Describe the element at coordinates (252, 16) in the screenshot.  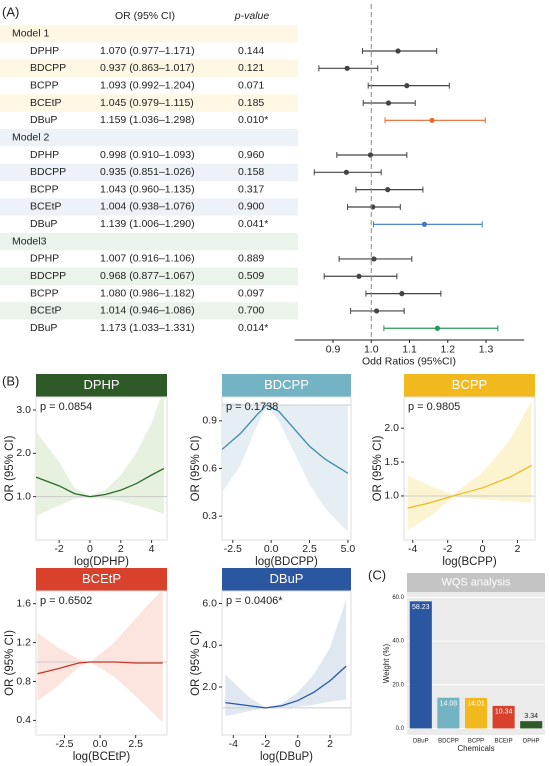
I see `column-header: p-value` at that location.